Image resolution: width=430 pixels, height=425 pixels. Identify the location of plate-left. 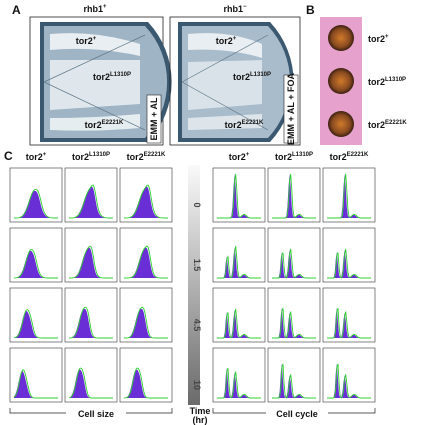
(100, 81).